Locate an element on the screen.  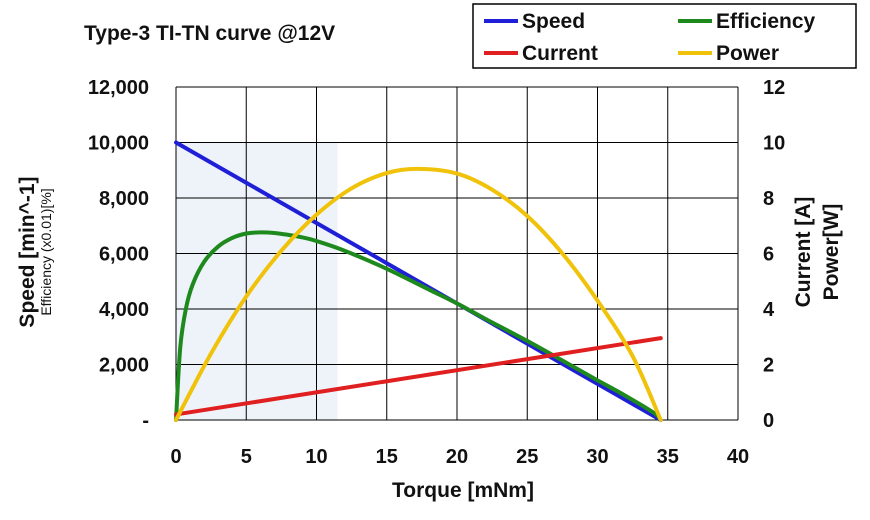
y-tick-label: 6,000 is located at coordinates (124, 255).